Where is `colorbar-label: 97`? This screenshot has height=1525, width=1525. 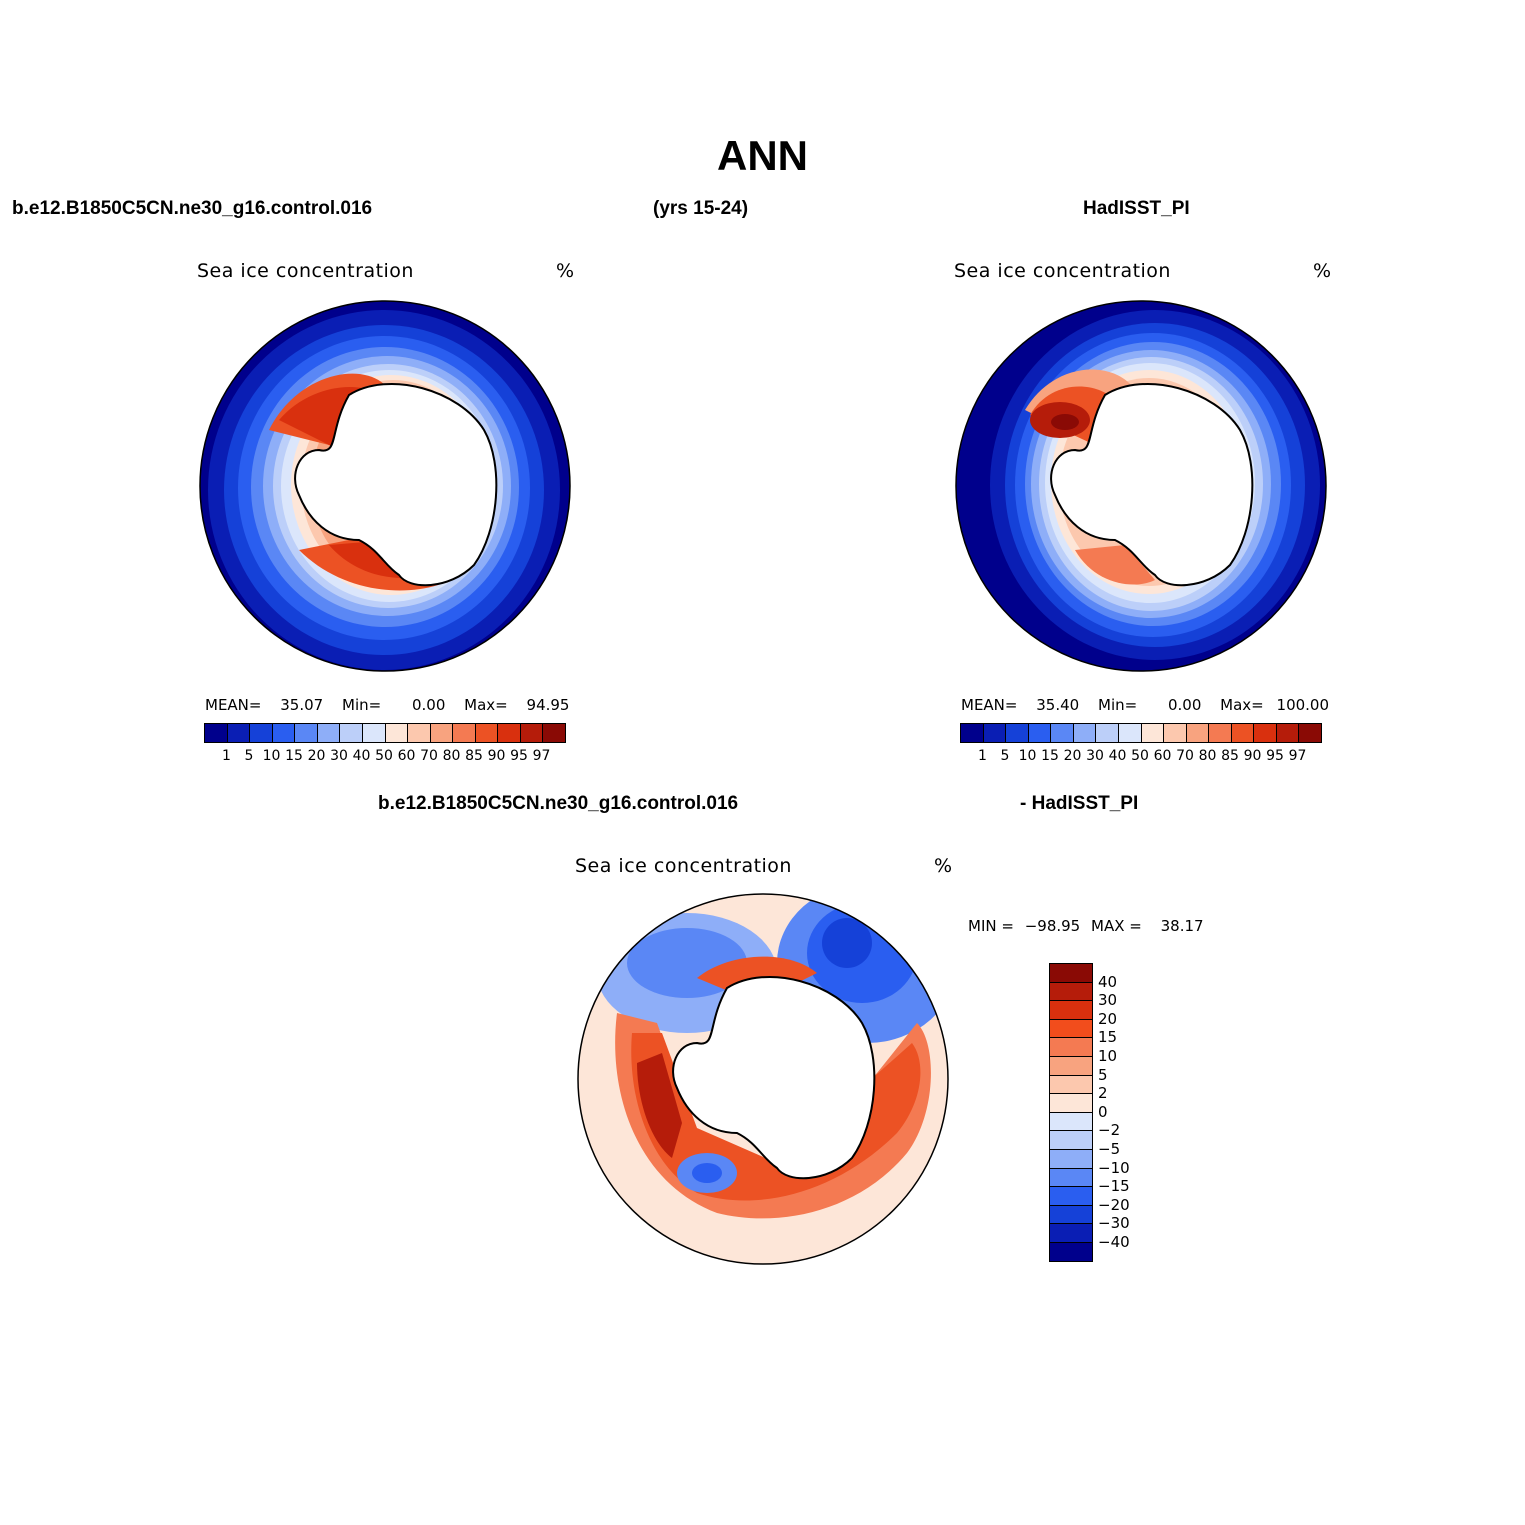
colorbar-label: 97 is located at coordinates (1297, 756).